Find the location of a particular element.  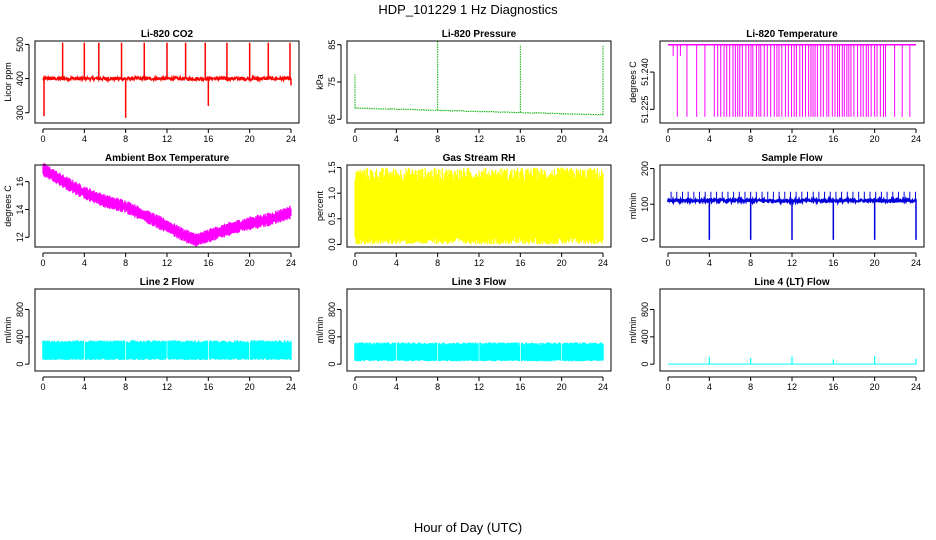

chart-title: Li-820 Temperature is located at coordinates (792, 34).